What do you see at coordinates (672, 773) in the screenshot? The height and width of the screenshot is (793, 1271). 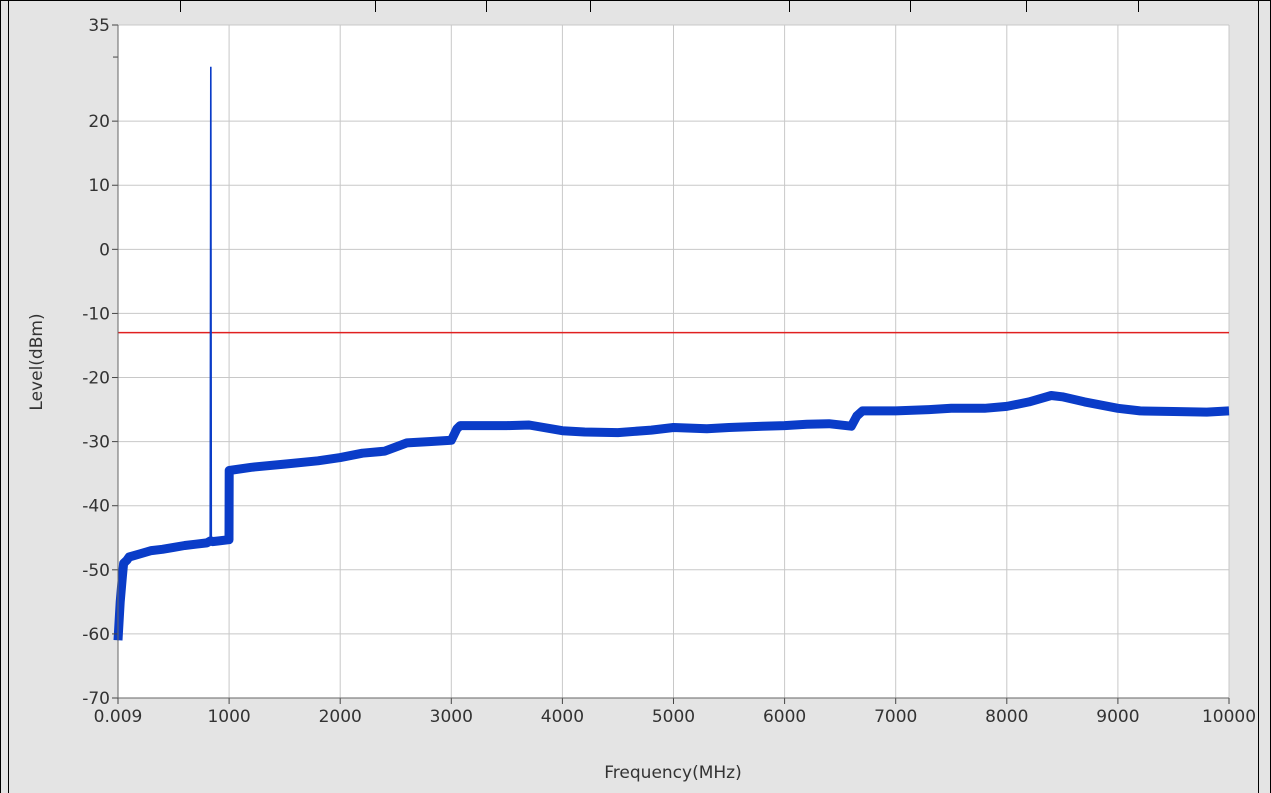 I see `x-axis-label: Frequency(MHz)` at bounding box center [672, 773].